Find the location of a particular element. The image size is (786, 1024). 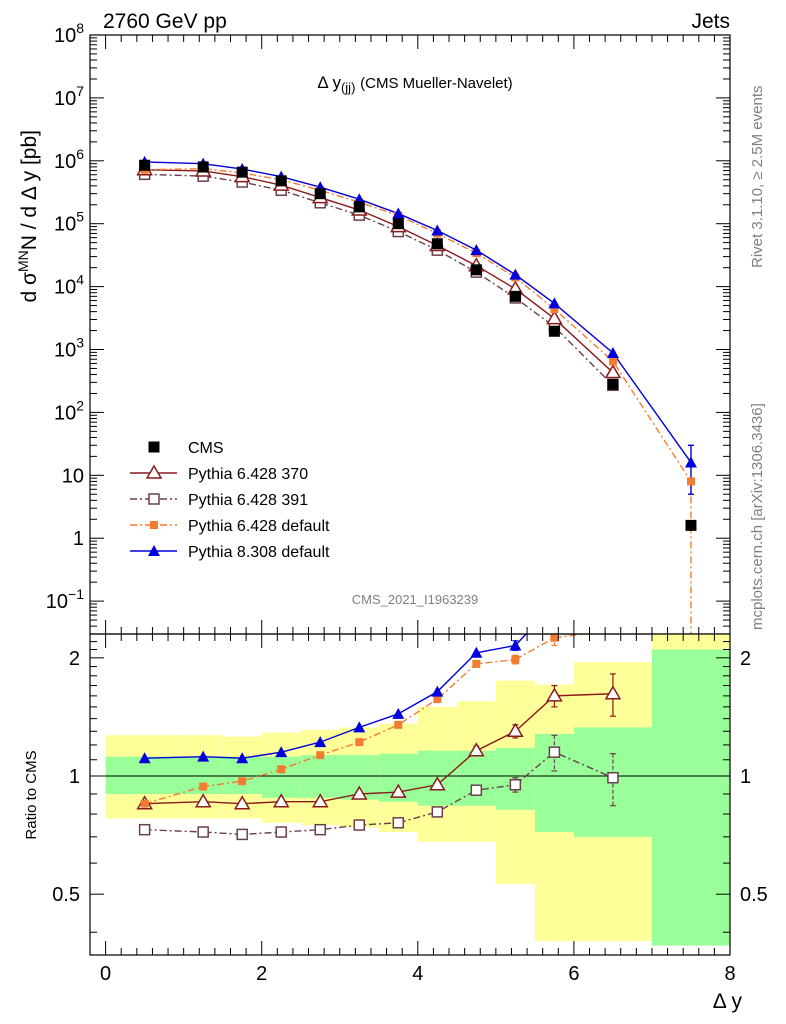

main-y-tick-label: 10⁸ is located at coordinates (69, 33).